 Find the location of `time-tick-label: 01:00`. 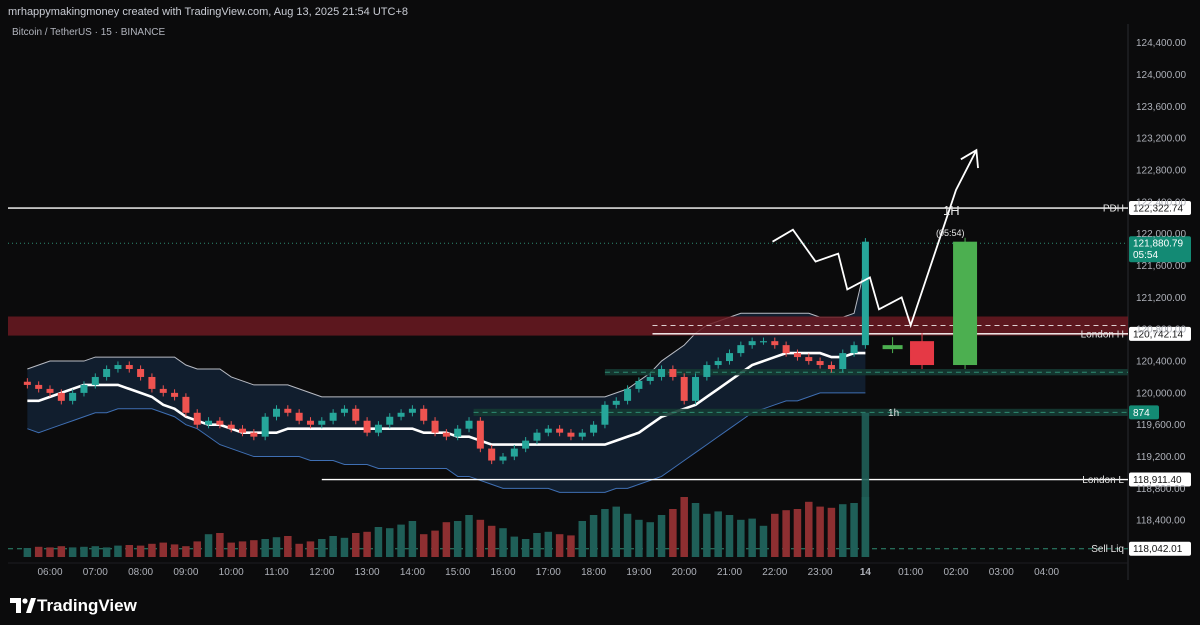

time-tick-label: 01:00 is located at coordinates (910, 572).